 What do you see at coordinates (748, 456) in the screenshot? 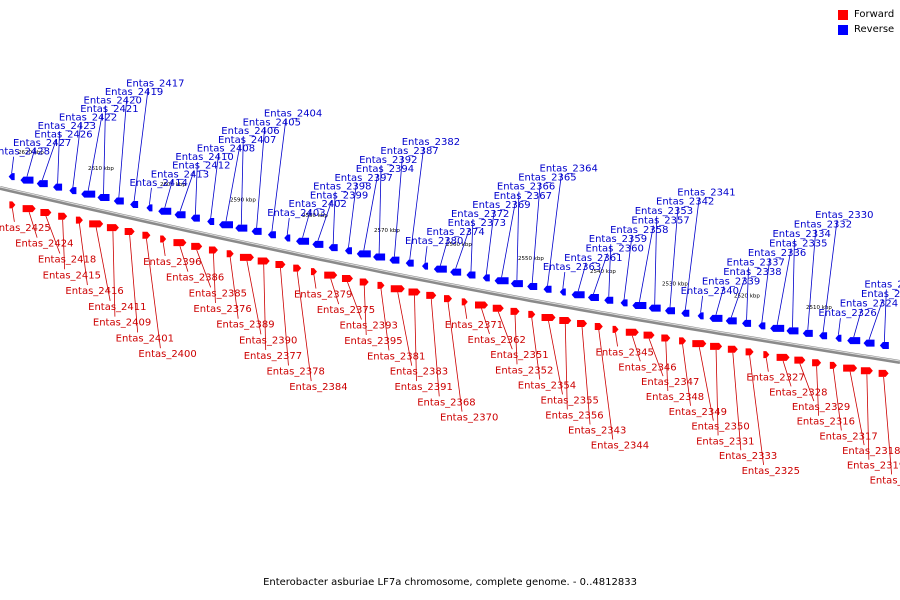
I see `gene-label: Entas_2333` at bounding box center [748, 456].